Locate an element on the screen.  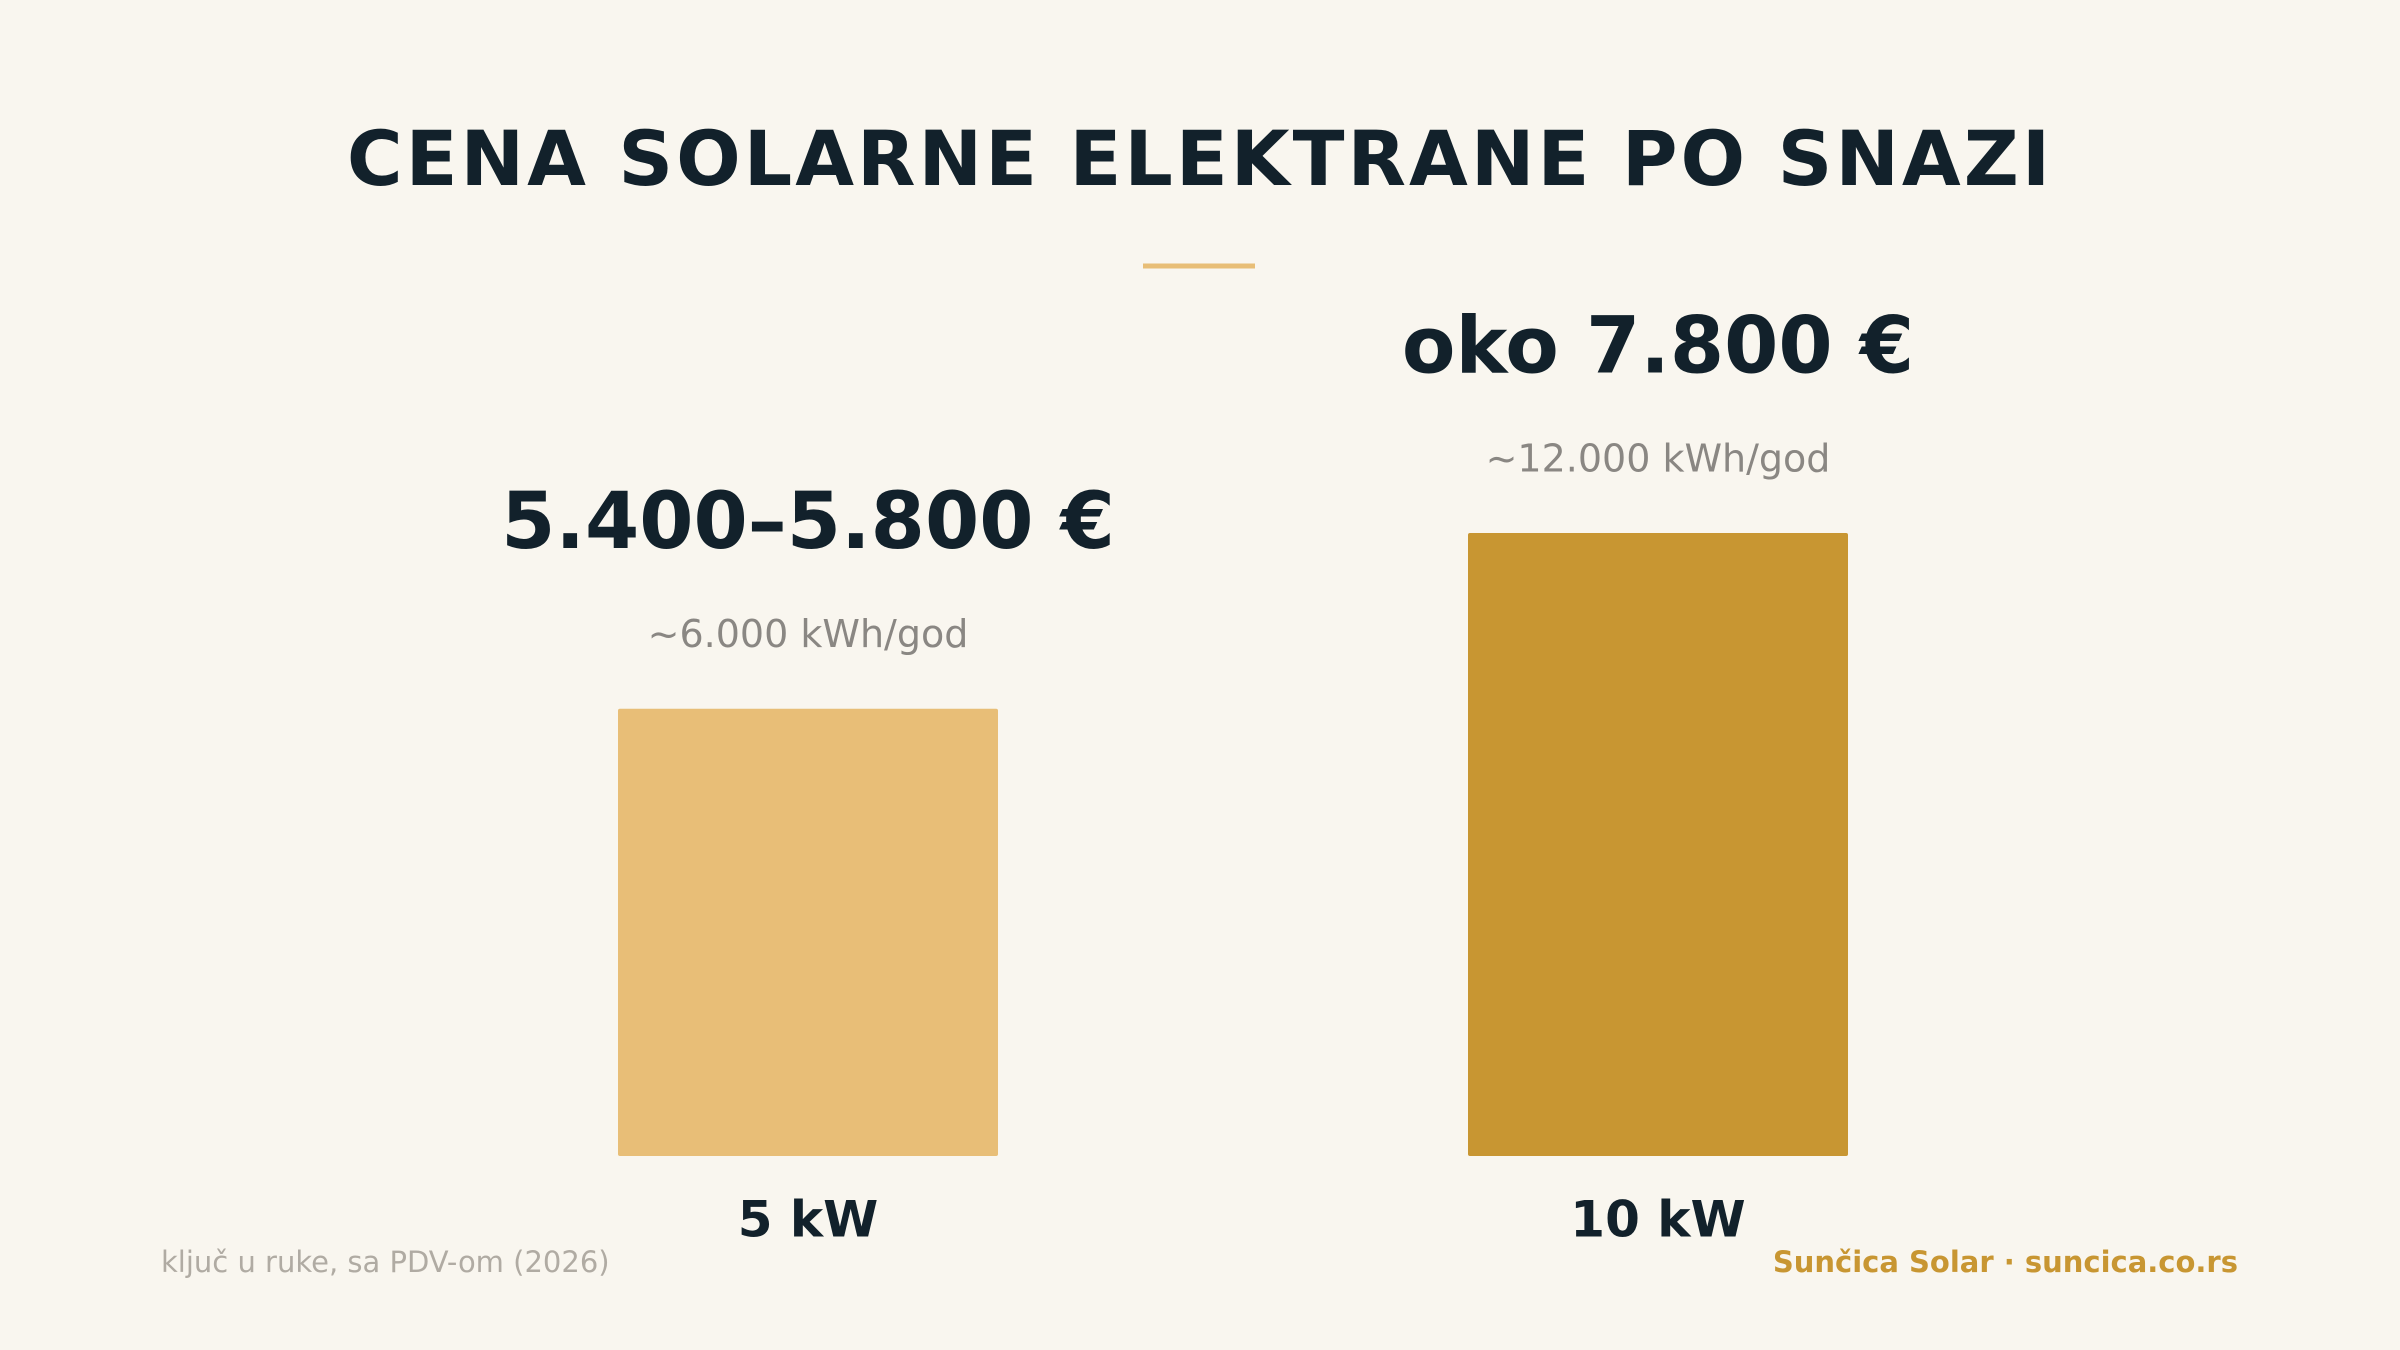
x-tick-label: 10 kW is located at coordinates (1657, 1220).